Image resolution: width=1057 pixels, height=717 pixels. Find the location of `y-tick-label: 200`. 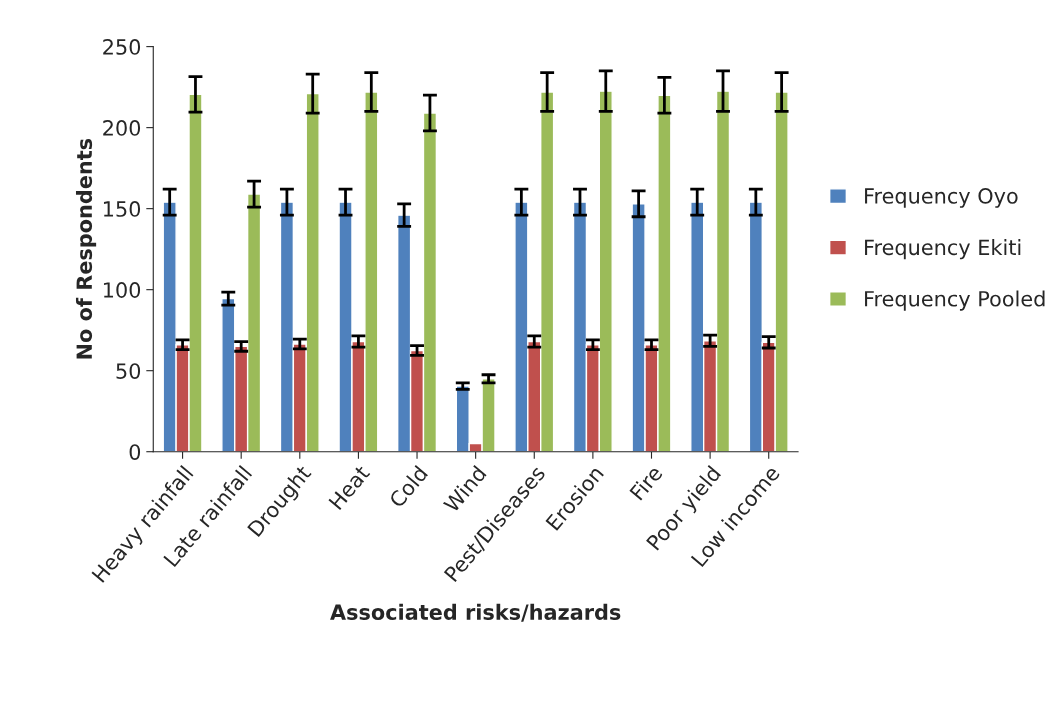

y-tick-label: 200 is located at coordinates (122, 128).